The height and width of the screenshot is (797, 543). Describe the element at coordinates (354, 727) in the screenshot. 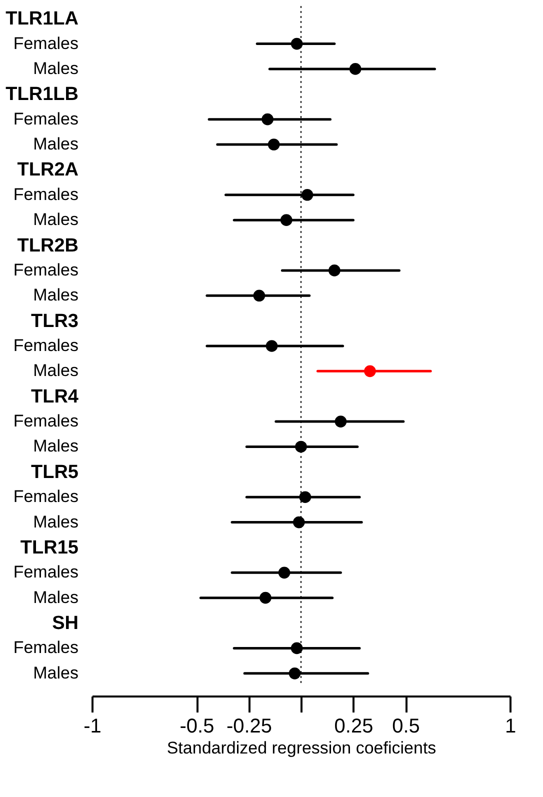

I see `x-tick-label: 0.25` at that location.